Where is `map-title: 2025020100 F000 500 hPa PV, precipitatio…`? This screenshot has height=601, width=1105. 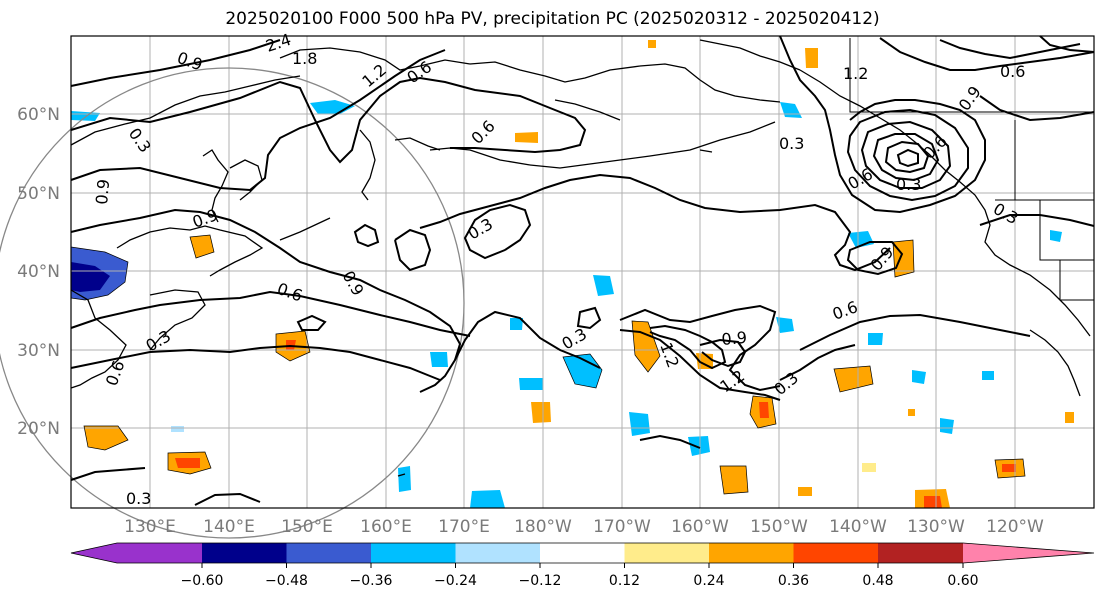
map-title: 2025020100 F000 500 hPa PV, precipitatio… is located at coordinates (552, 19).